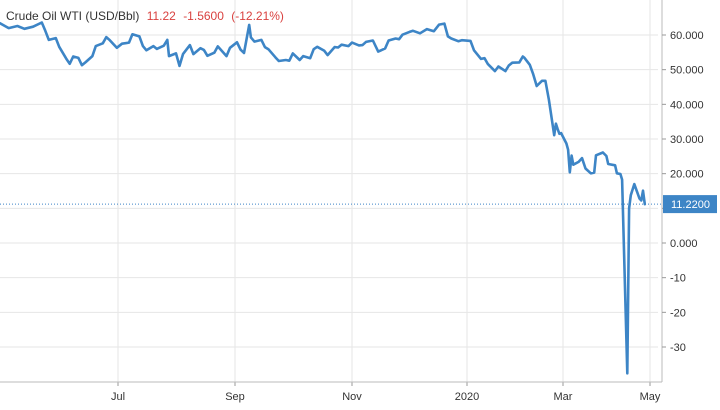  What do you see at coordinates (687, 105) in the screenshot?
I see `y-tick-label: 40.000` at bounding box center [687, 105].